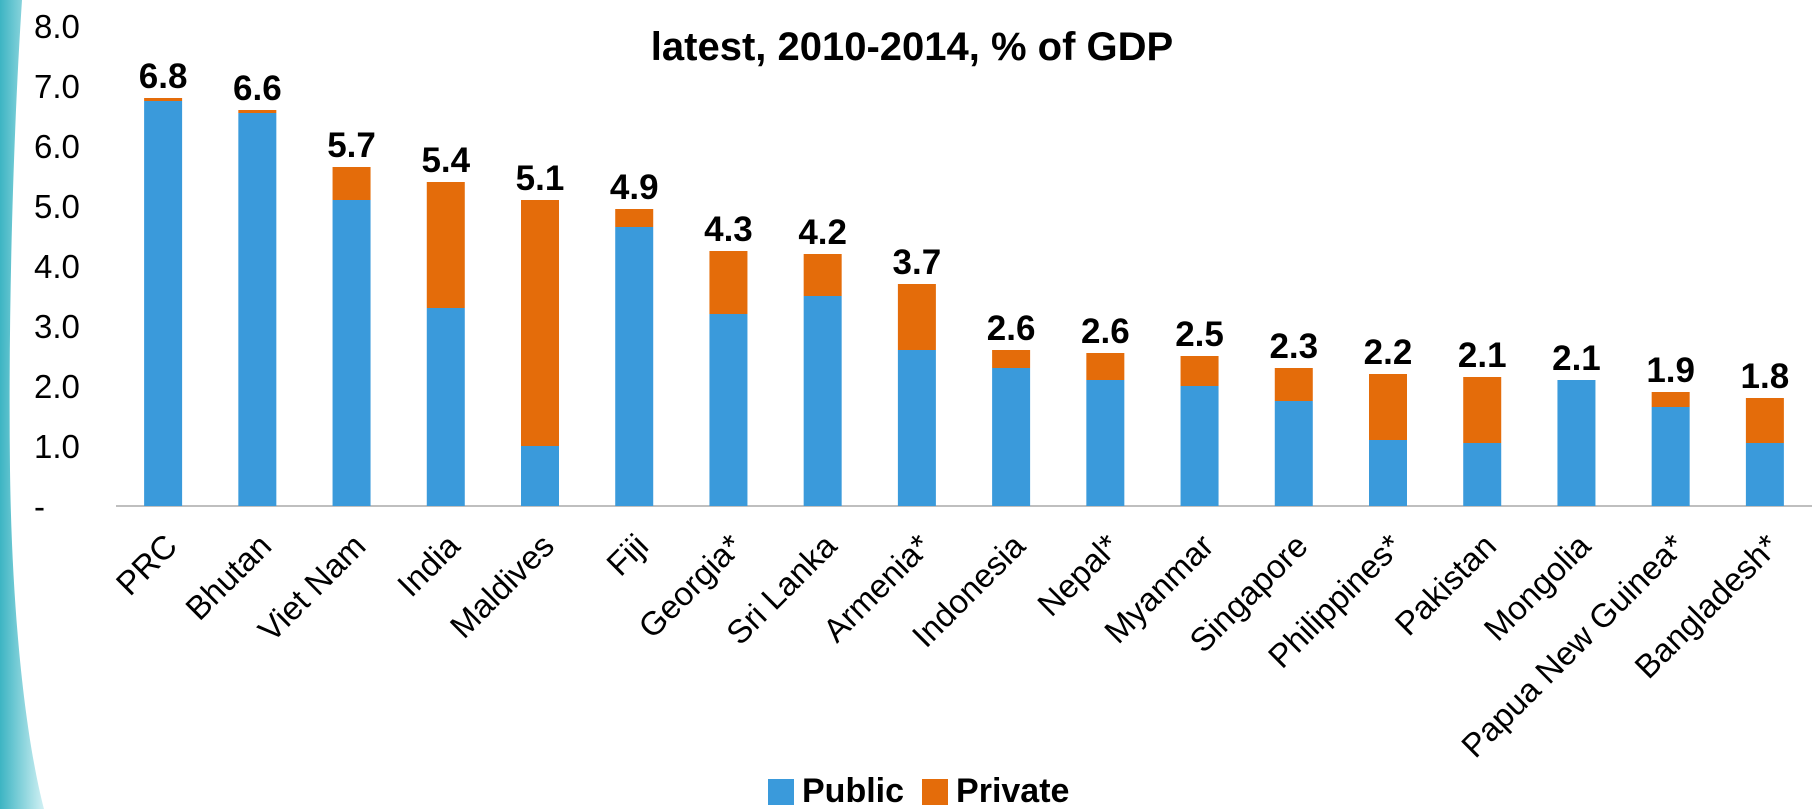  Describe the element at coordinates (445, 160) in the screenshot. I see `total-label: 5.4` at that location.